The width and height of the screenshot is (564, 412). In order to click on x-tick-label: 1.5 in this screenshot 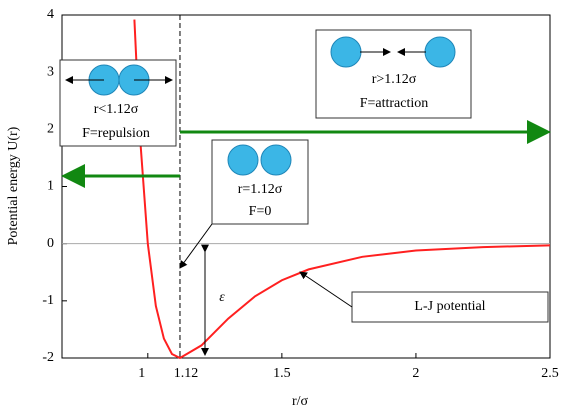, I will do `click(282, 373)`.